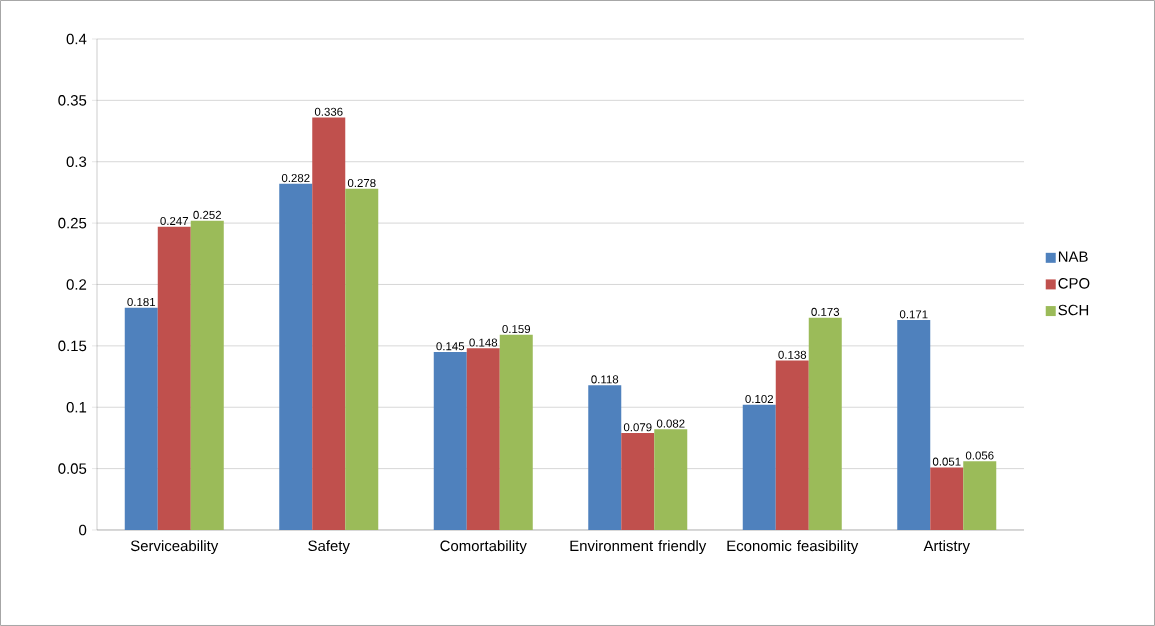 The height and width of the screenshot is (626, 1155). What do you see at coordinates (793, 547) in the screenshot?
I see `x-tick-label: Economic feasibility` at bounding box center [793, 547].